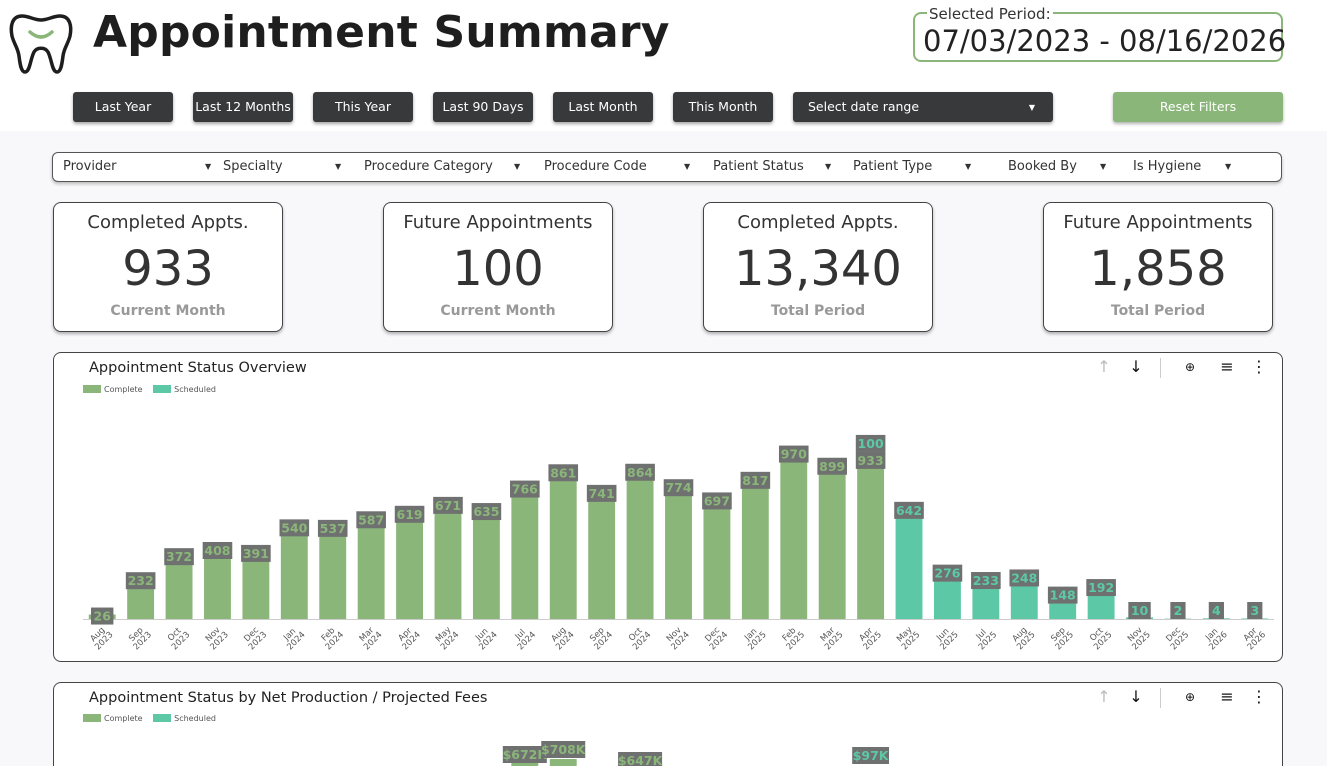  What do you see at coordinates (428, 166) in the screenshot?
I see `filter-label: Procedure Category` at bounding box center [428, 166].